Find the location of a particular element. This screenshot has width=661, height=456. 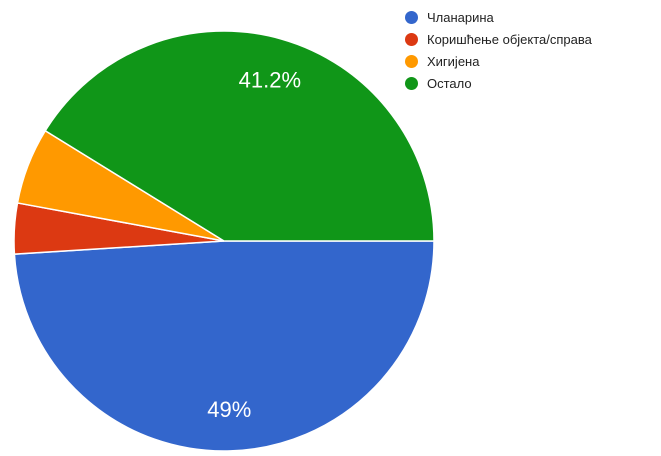

legend-item-ostalo: Остало is located at coordinates (530, 83).